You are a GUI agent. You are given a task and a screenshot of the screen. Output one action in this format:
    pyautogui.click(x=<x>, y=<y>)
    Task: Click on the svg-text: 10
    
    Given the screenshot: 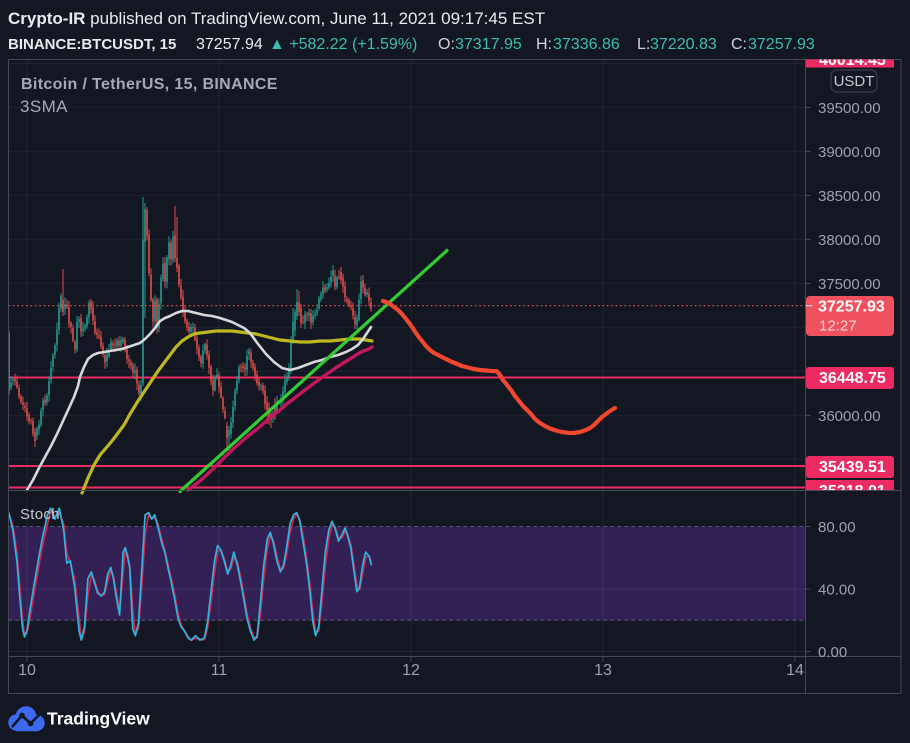 What is the action you would take?
    pyautogui.click(x=27, y=670)
    